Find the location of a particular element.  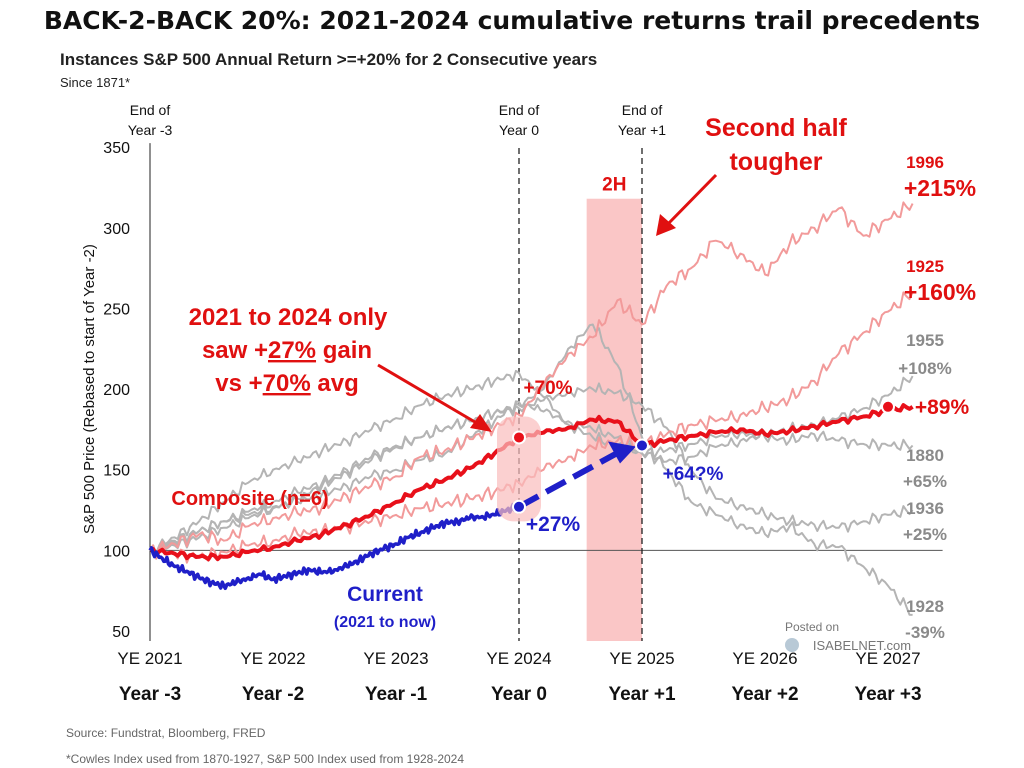

annotation-current-pct: +27% is located at coordinates (553, 524).